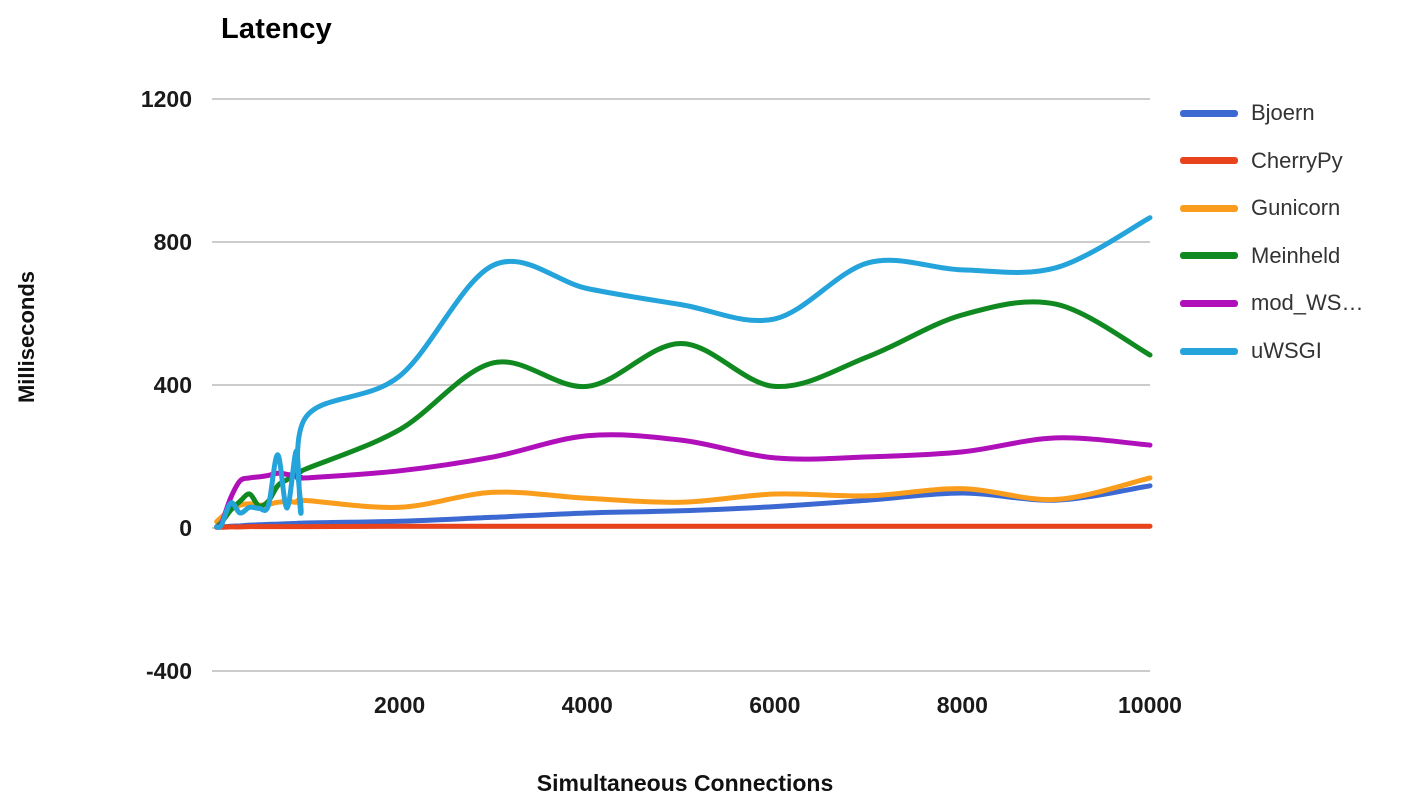  I want to click on x-tick-label: 6000, so click(775, 705).